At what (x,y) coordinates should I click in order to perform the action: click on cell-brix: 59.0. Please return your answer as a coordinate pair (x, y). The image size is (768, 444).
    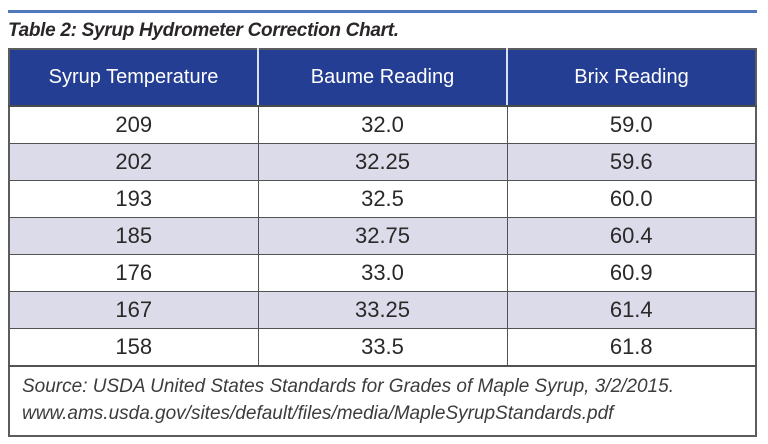
    Looking at the image, I should click on (631, 124).